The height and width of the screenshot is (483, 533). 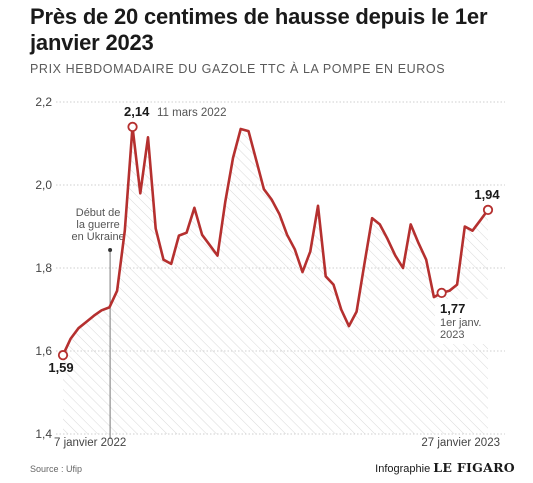 What do you see at coordinates (452, 335) in the screenshot?
I see `annotation-date-line: 2023` at bounding box center [452, 335].